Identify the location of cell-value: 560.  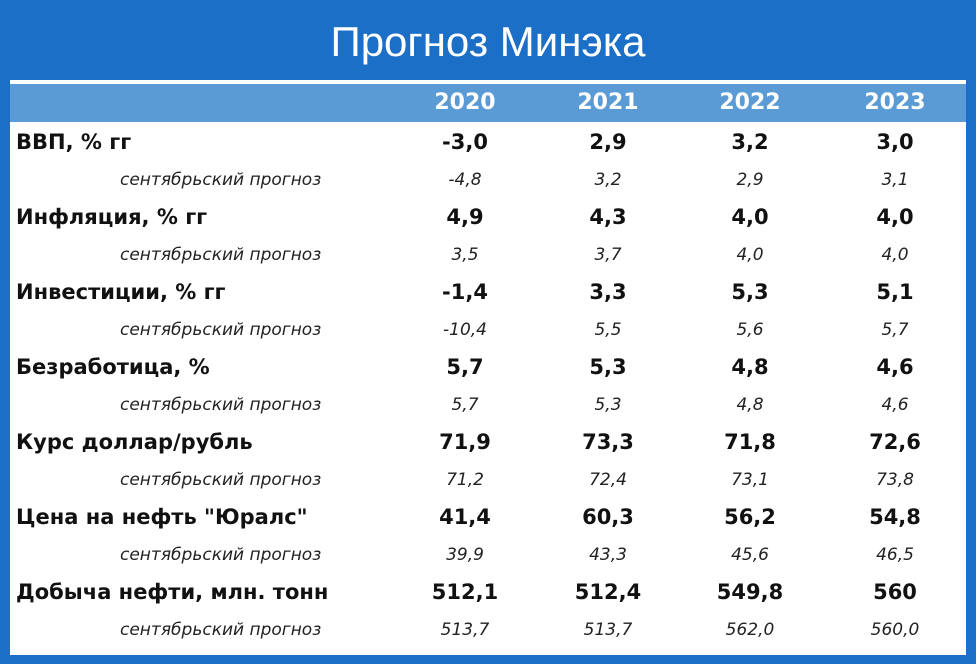
(895, 592).